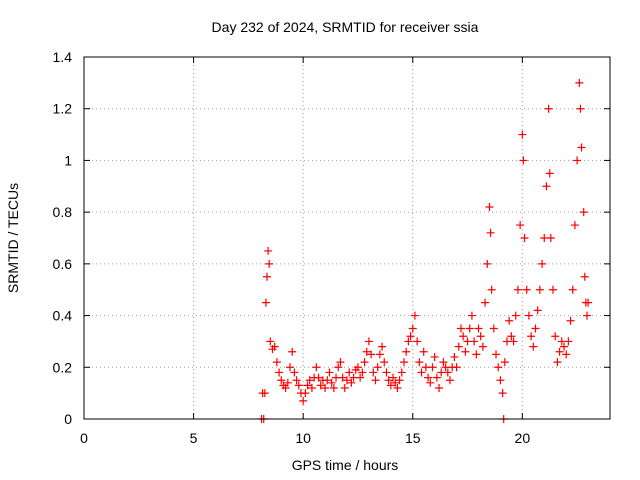 The height and width of the screenshot is (480, 640). What do you see at coordinates (84, 438) in the screenshot?
I see `x-tick-label: 0` at bounding box center [84, 438].